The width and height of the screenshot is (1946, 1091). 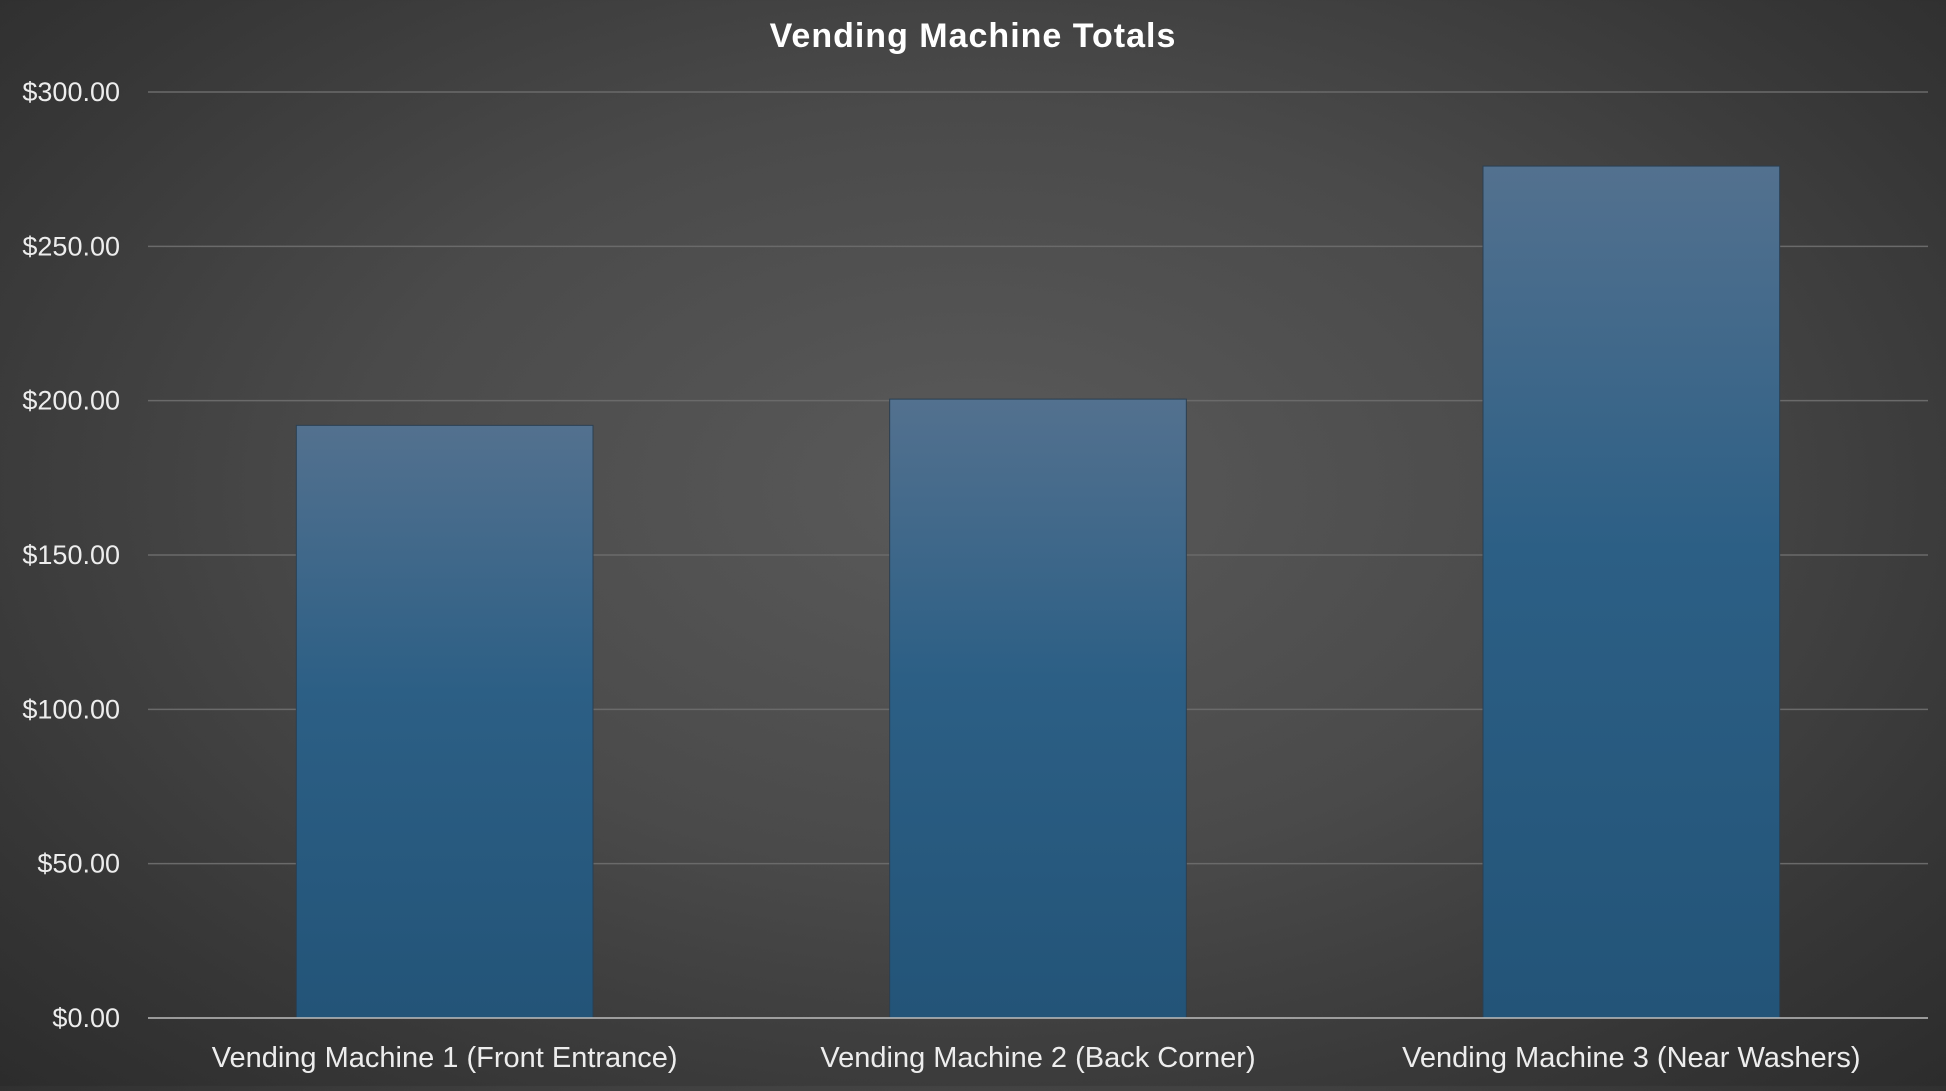 I want to click on x-tick-label: Vending Machine 1 (Front Entrance), so click(x=445, y=1058).